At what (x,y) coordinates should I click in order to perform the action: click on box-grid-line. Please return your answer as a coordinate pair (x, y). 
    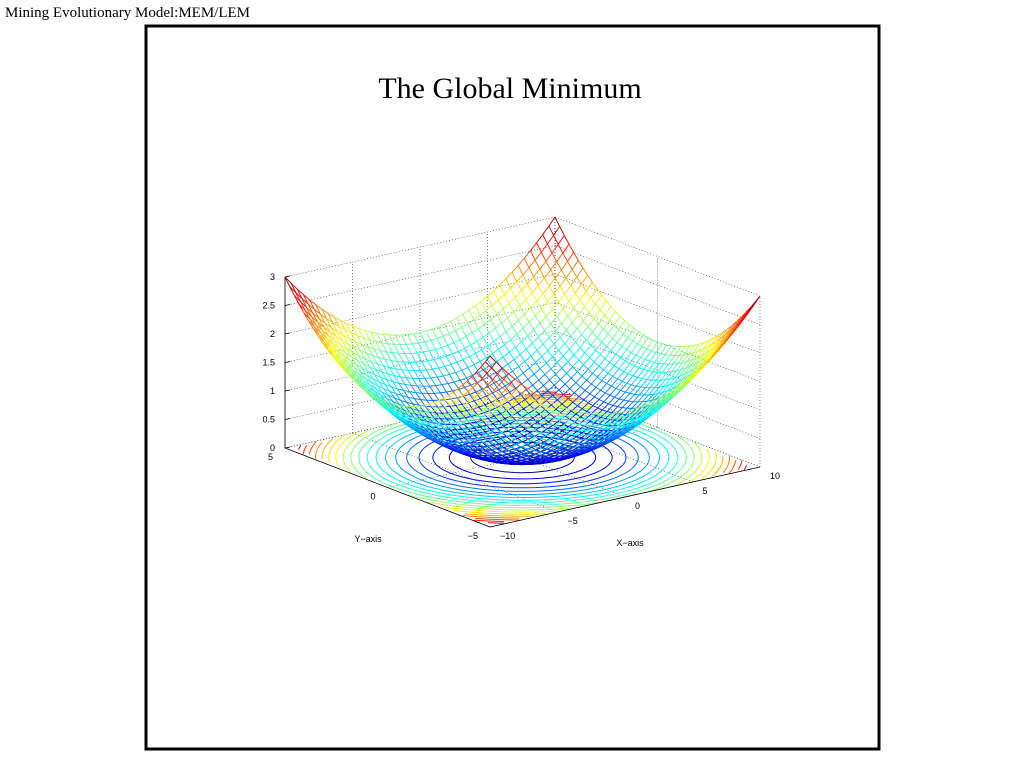
    Looking at the image, I should click on (657, 256).